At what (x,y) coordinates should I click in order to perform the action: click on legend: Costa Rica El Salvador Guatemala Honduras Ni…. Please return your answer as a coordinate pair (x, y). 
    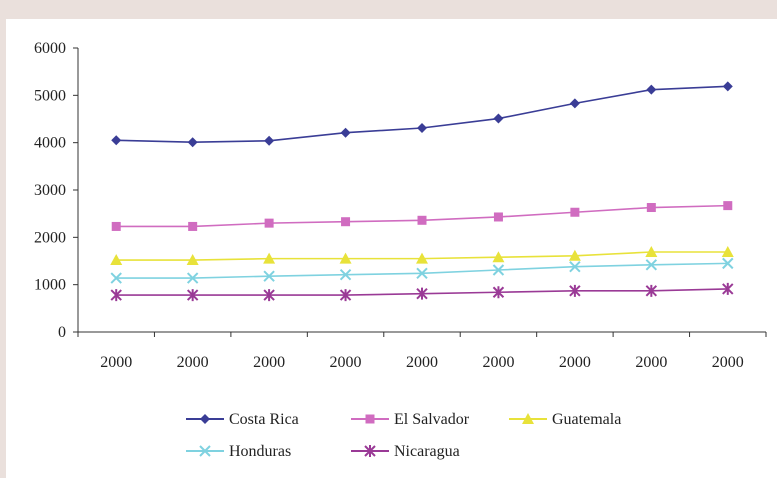
    Looking at the image, I should click on (403, 435).